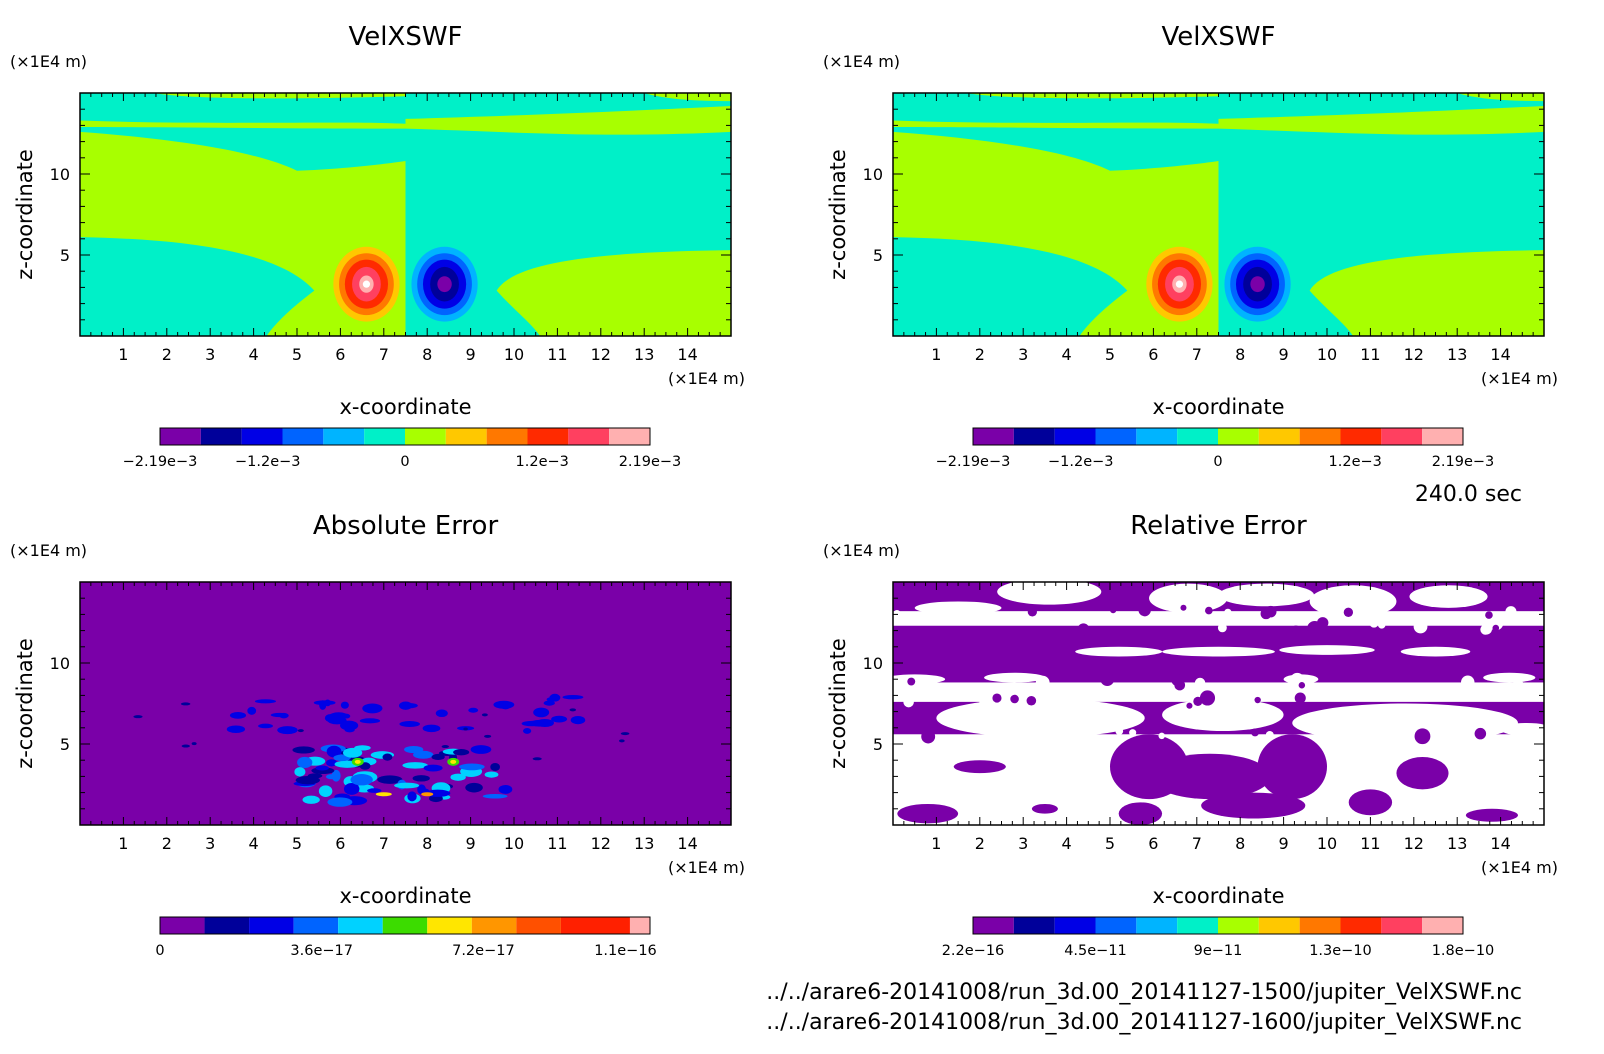  I want to click on colorbar: −2.19e−3 −1.2e−3 0 1.2e−3 2.19e−3, so click(1215, 448).